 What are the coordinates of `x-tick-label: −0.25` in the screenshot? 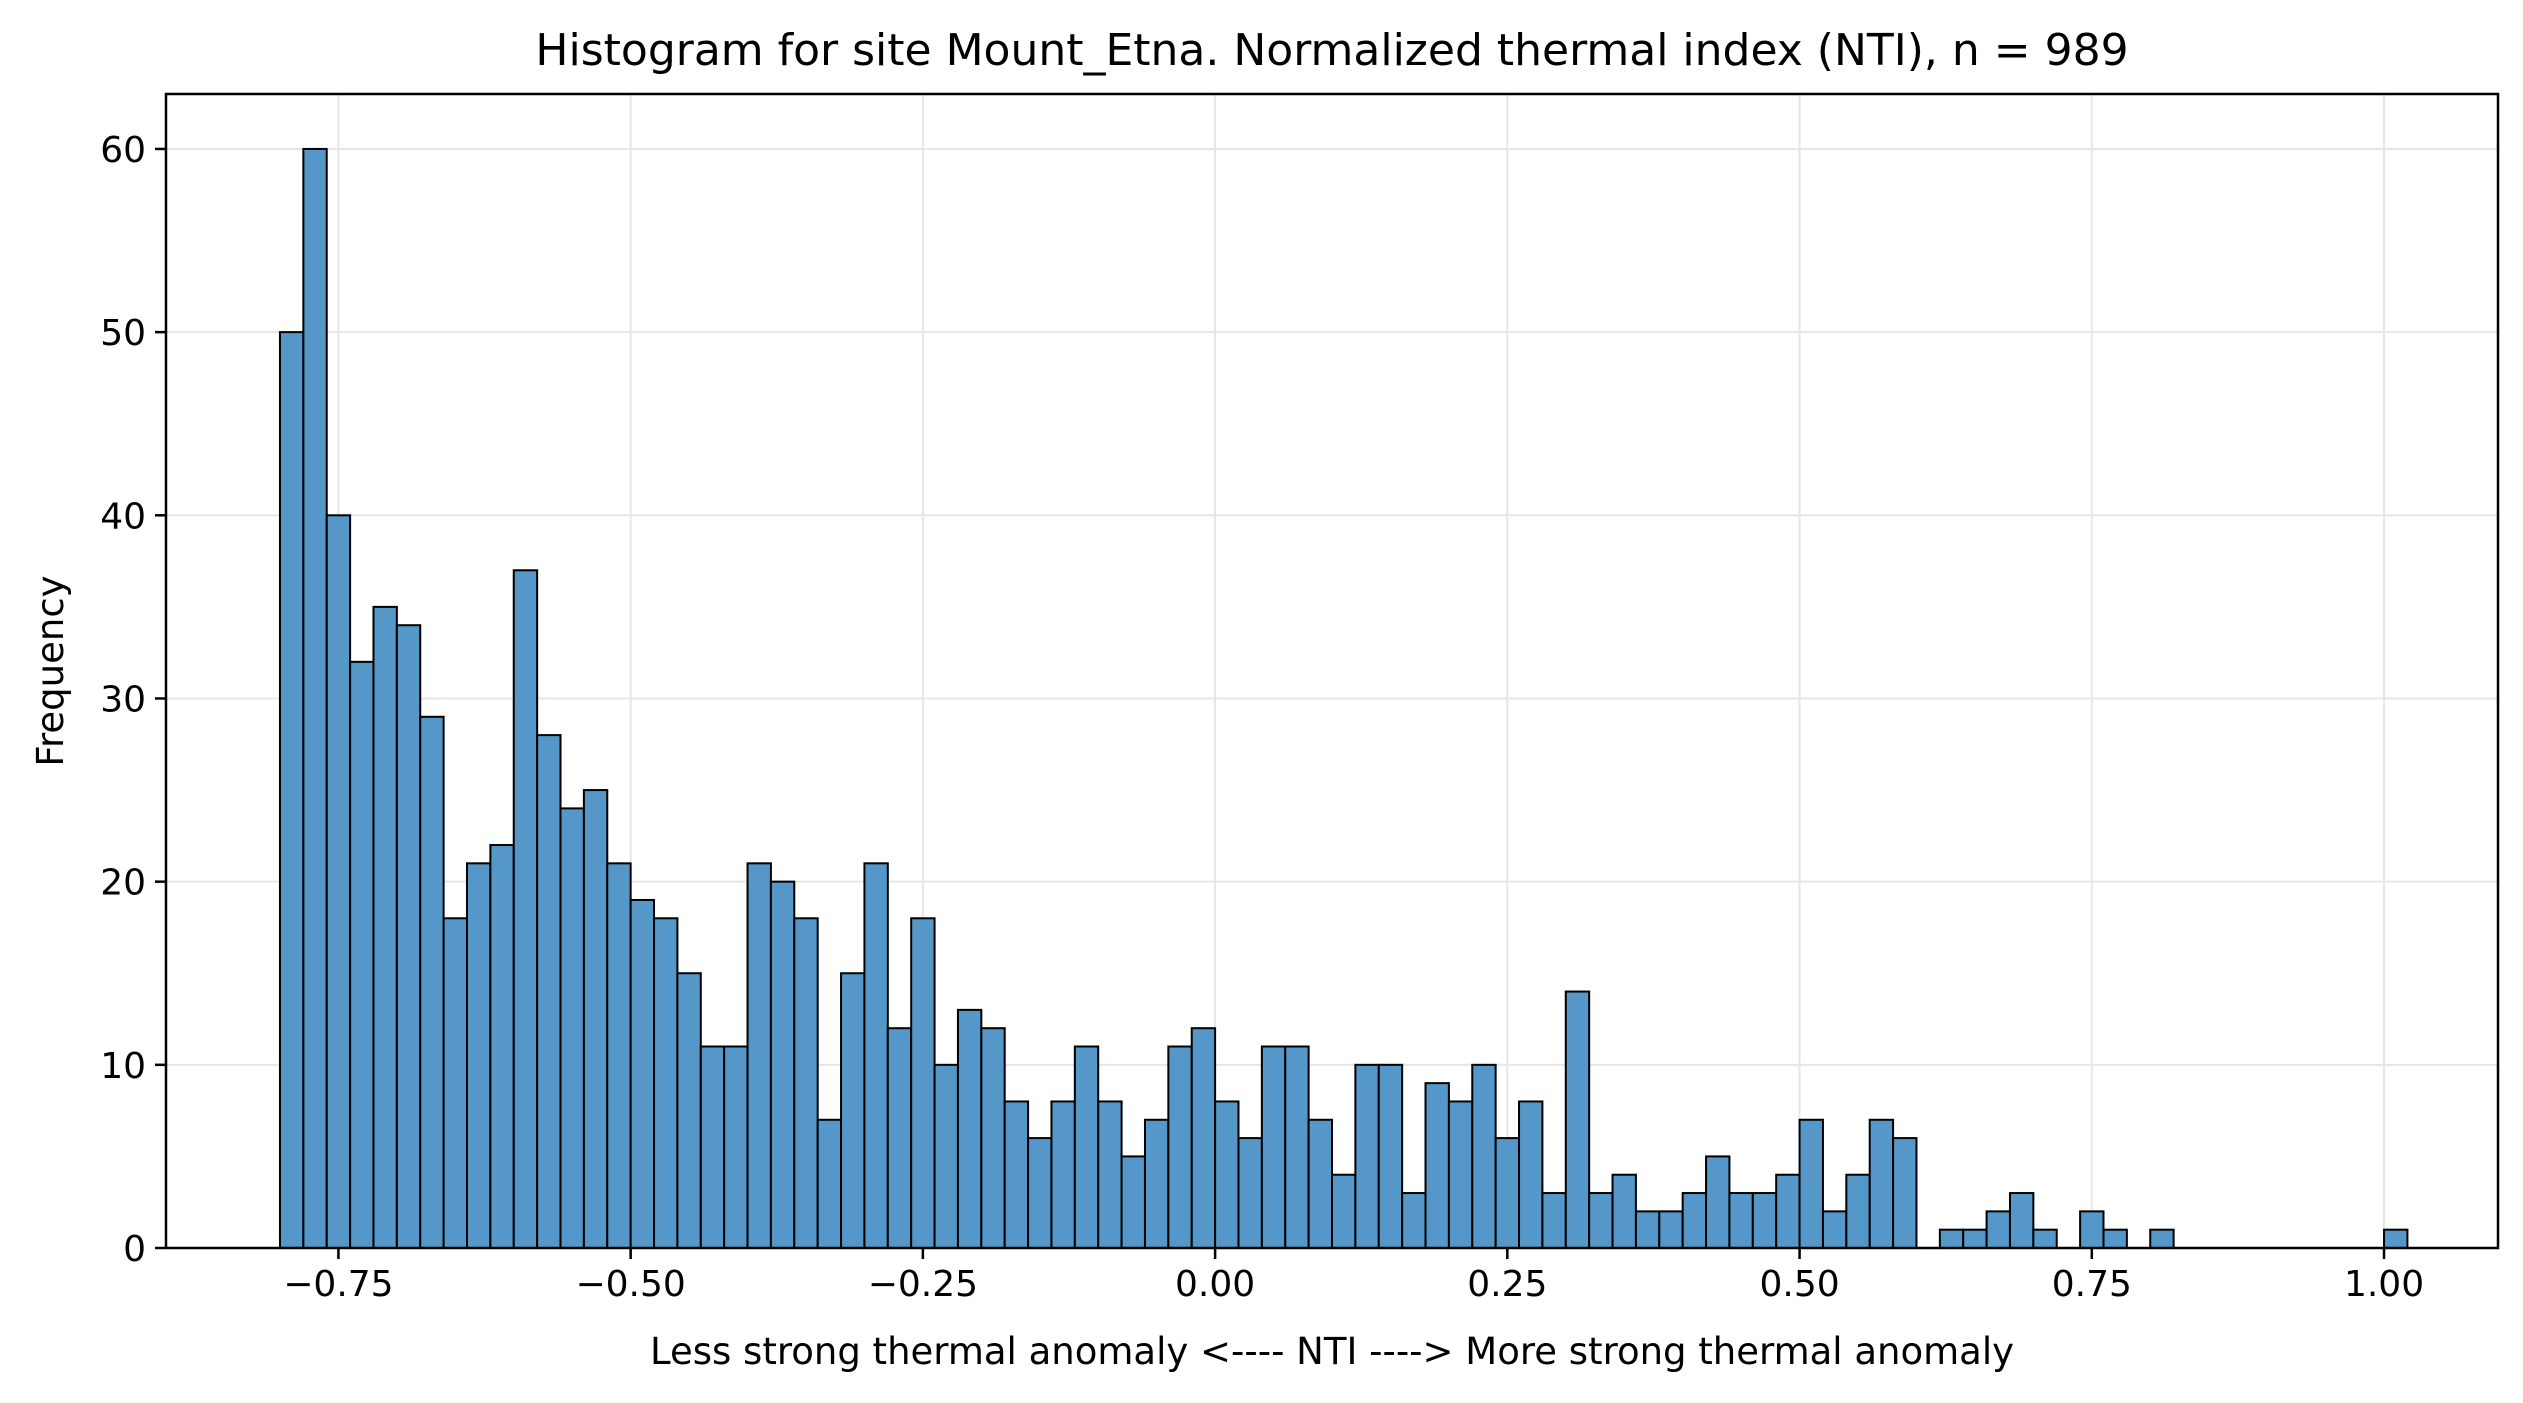 It's located at (923, 1284).